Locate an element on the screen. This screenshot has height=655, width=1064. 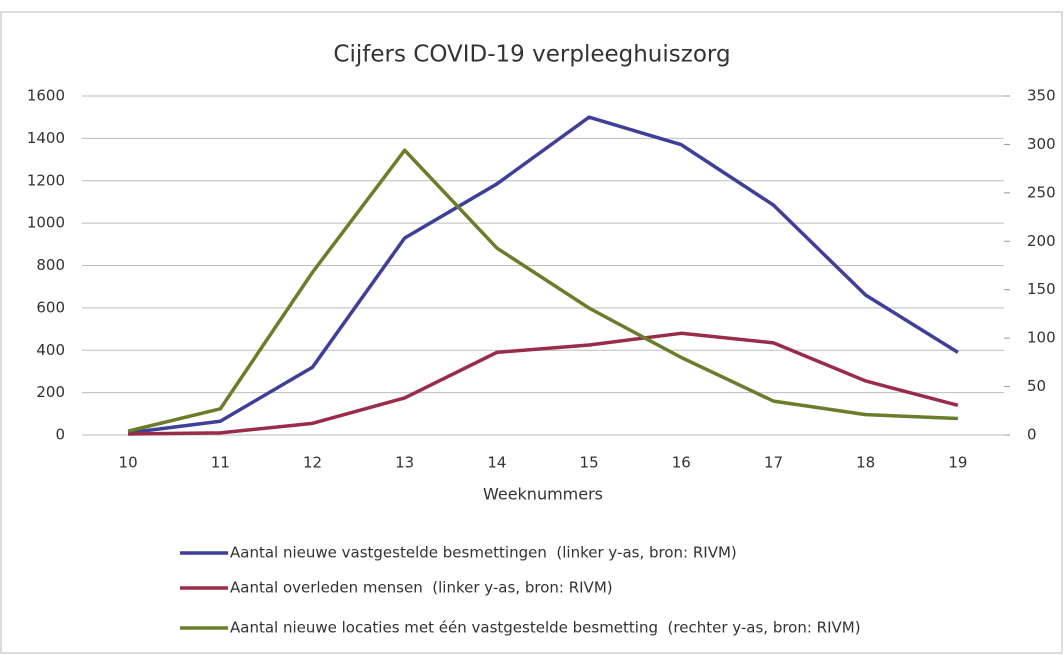
y-tick-label: 600 is located at coordinates (50, 307).